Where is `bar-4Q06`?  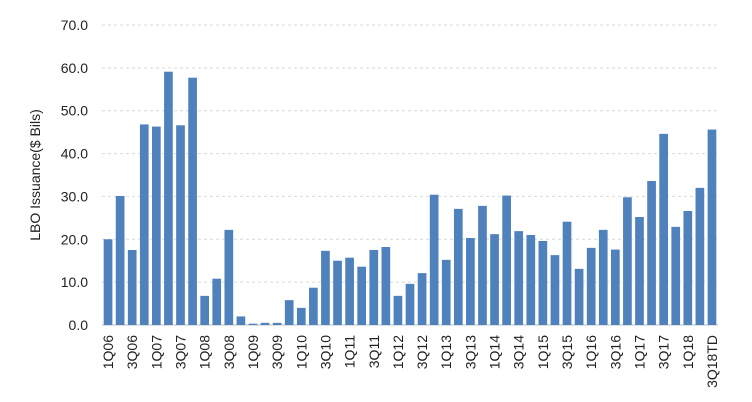 bar-4Q06 is located at coordinates (144, 224).